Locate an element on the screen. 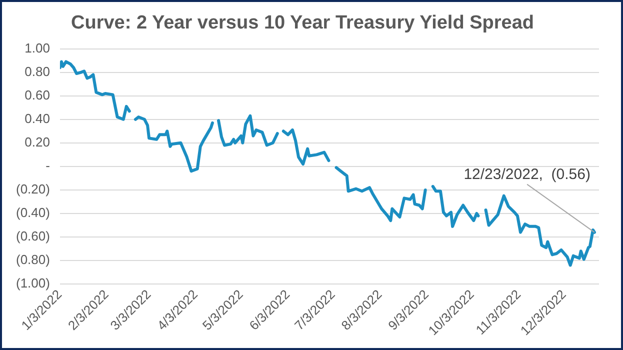 The width and height of the screenshot is (623, 350). y-tick-label: 0.40 is located at coordinates (37, 118).